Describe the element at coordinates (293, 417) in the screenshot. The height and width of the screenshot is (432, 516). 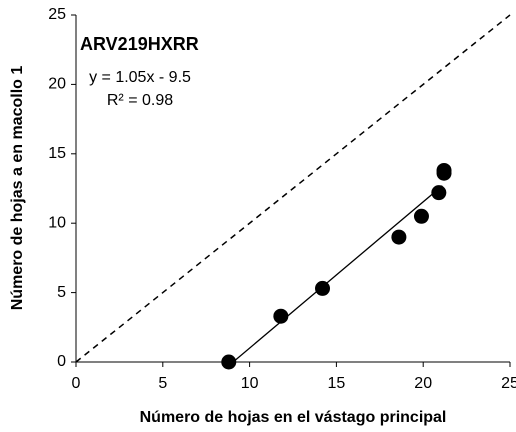
I see `x-axis-label: Número de hojas en el vástago principal` at that location.